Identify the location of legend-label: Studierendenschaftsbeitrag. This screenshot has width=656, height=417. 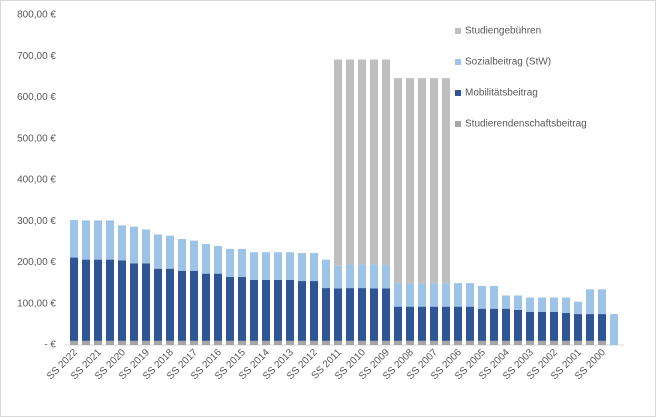
(526, 124).